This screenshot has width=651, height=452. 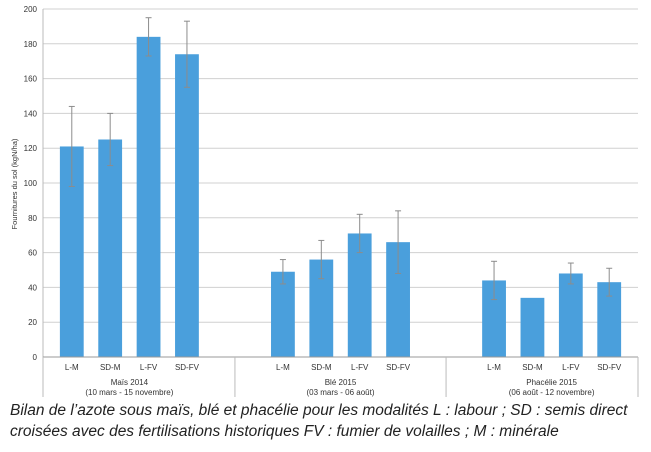 I want to click on y-tick-label: 0, so click(x=35, y=357).